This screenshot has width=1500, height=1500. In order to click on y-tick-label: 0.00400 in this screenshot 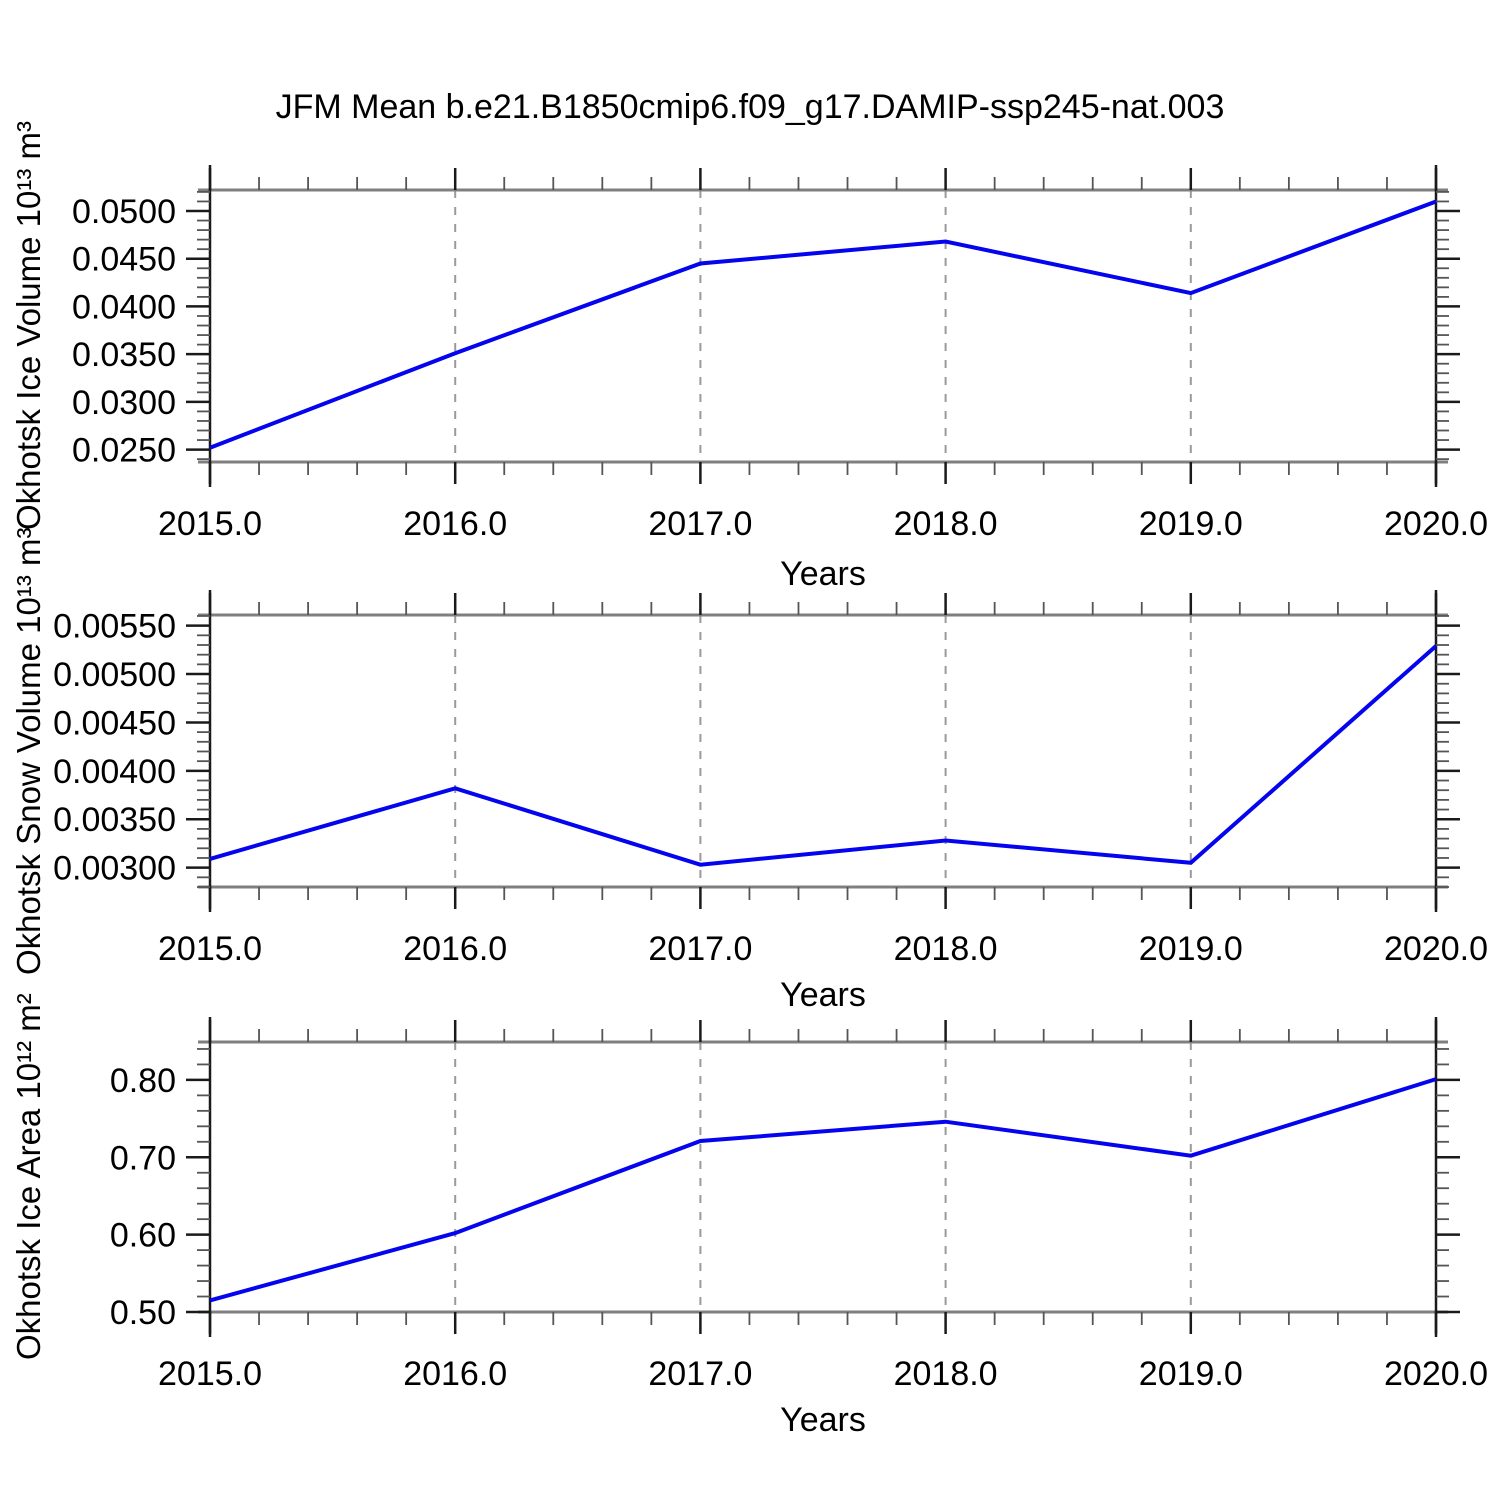, I will do `click(114, 772)`.